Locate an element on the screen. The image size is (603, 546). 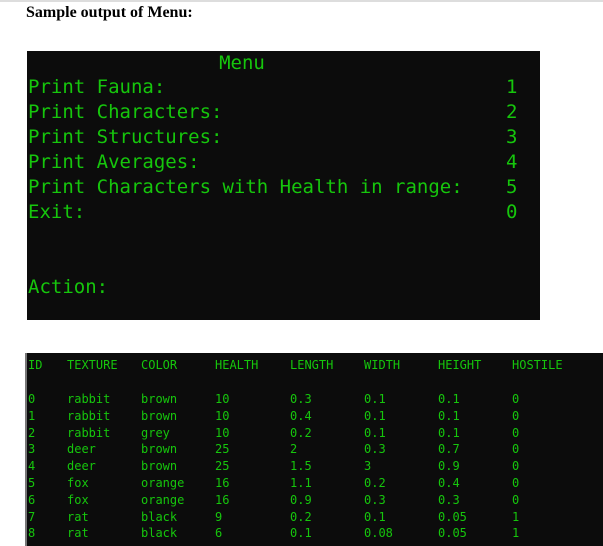
top-border is located at coordinates (301, 1).